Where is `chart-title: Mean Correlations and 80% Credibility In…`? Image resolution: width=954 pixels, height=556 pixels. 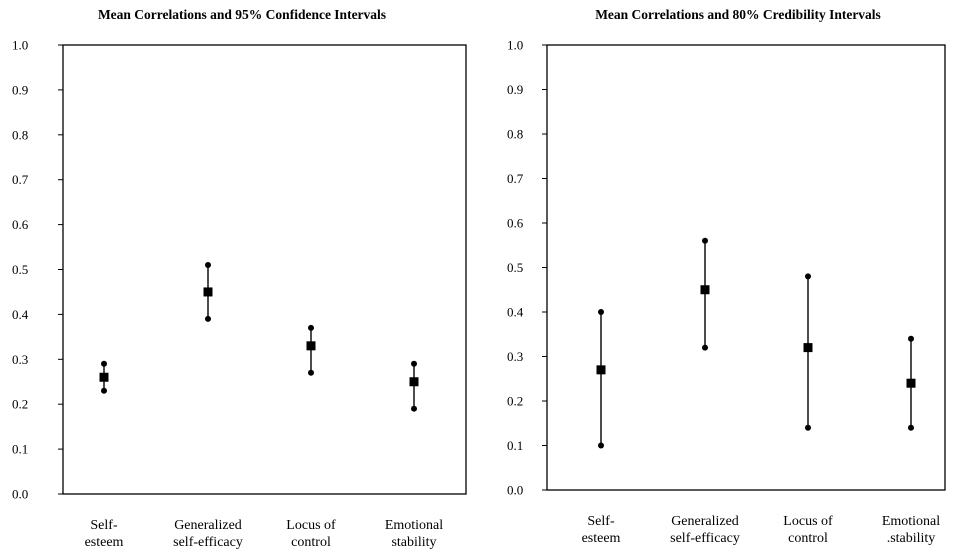 chart-title: Mean Correlations and 80% Credibility In… is located at coordinates (738, 14).